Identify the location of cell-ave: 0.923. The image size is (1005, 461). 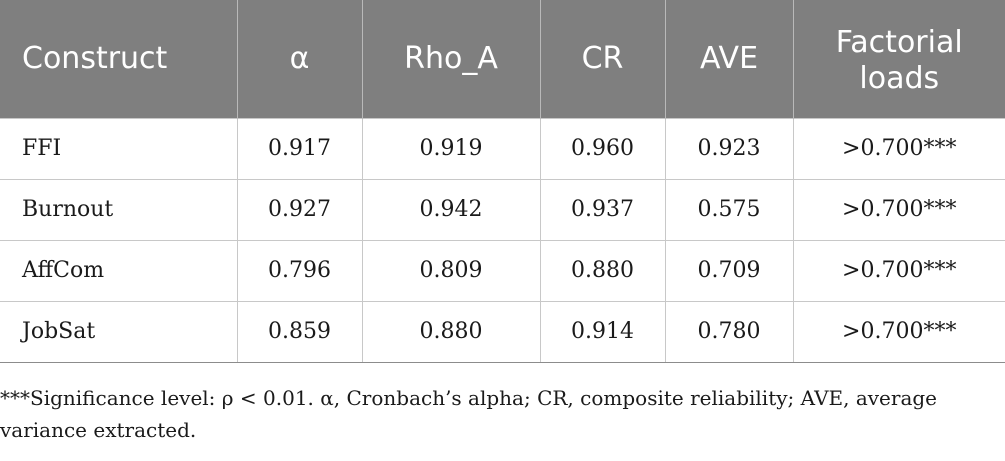
(729, 148).